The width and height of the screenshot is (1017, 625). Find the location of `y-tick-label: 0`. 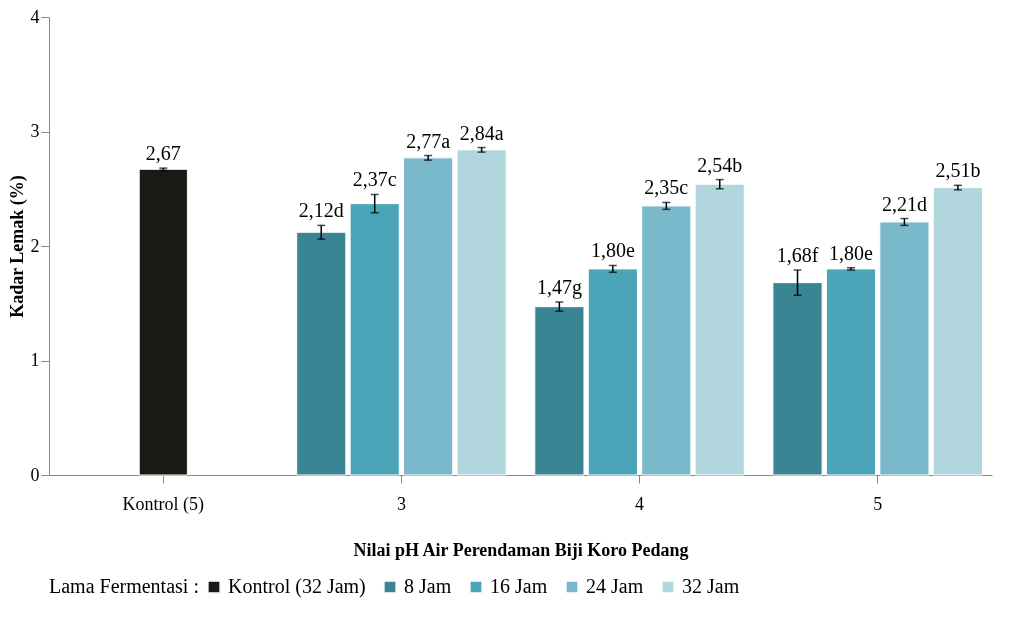

y-tick-label: 0 is located at coordinates (35, 474).